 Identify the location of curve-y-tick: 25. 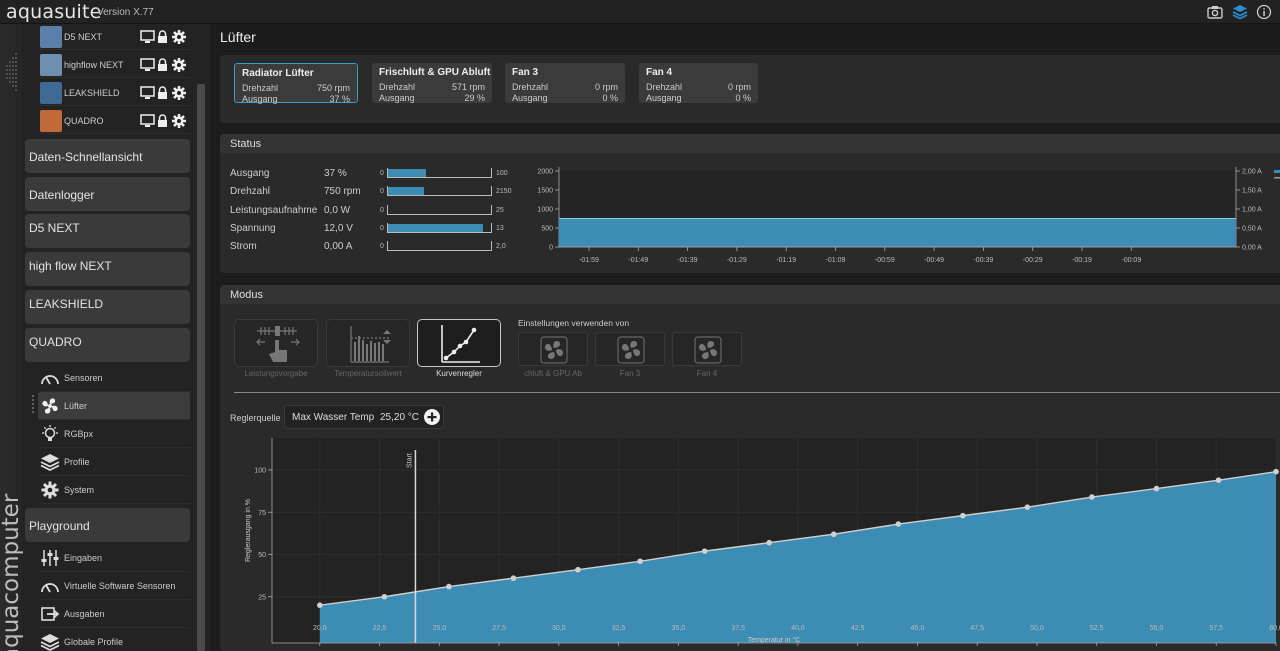
(262, 597).